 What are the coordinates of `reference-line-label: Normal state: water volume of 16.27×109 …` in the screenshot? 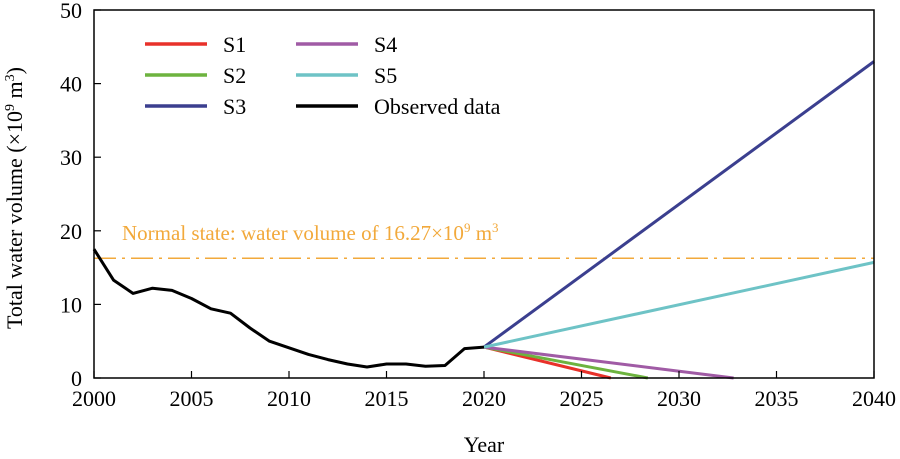 It's located at (310, 232).